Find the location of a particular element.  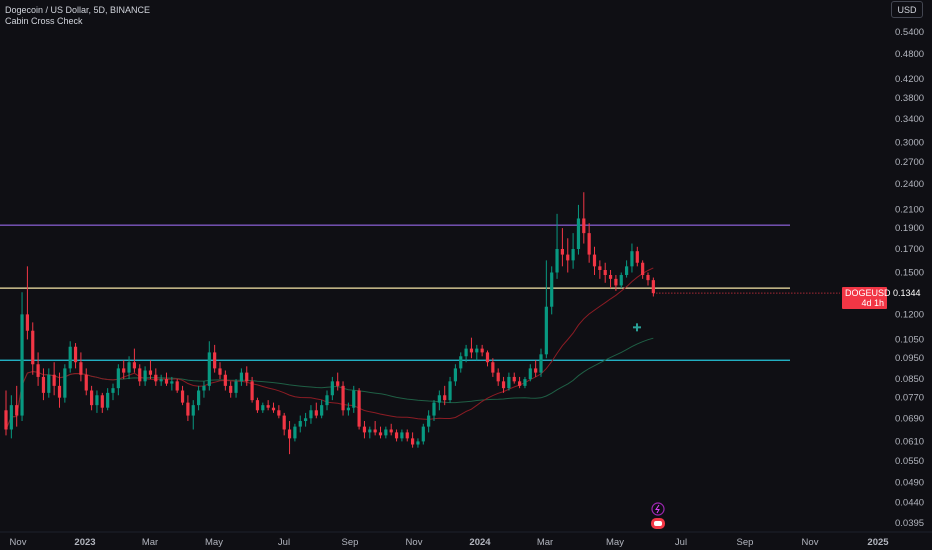

price-axis-label: 0.0610 is located at coordinates (909, 441).